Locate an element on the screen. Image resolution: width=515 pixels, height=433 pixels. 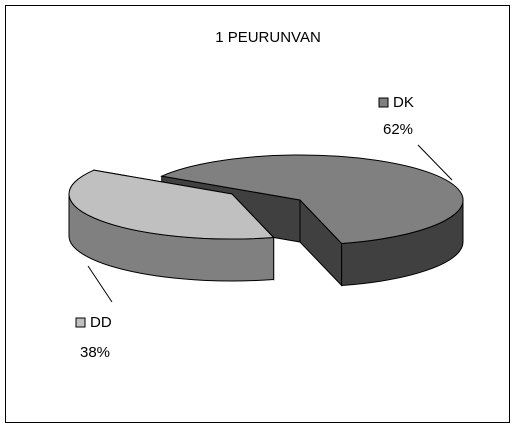
value-label: 62% is located at coordinates (398, 129).